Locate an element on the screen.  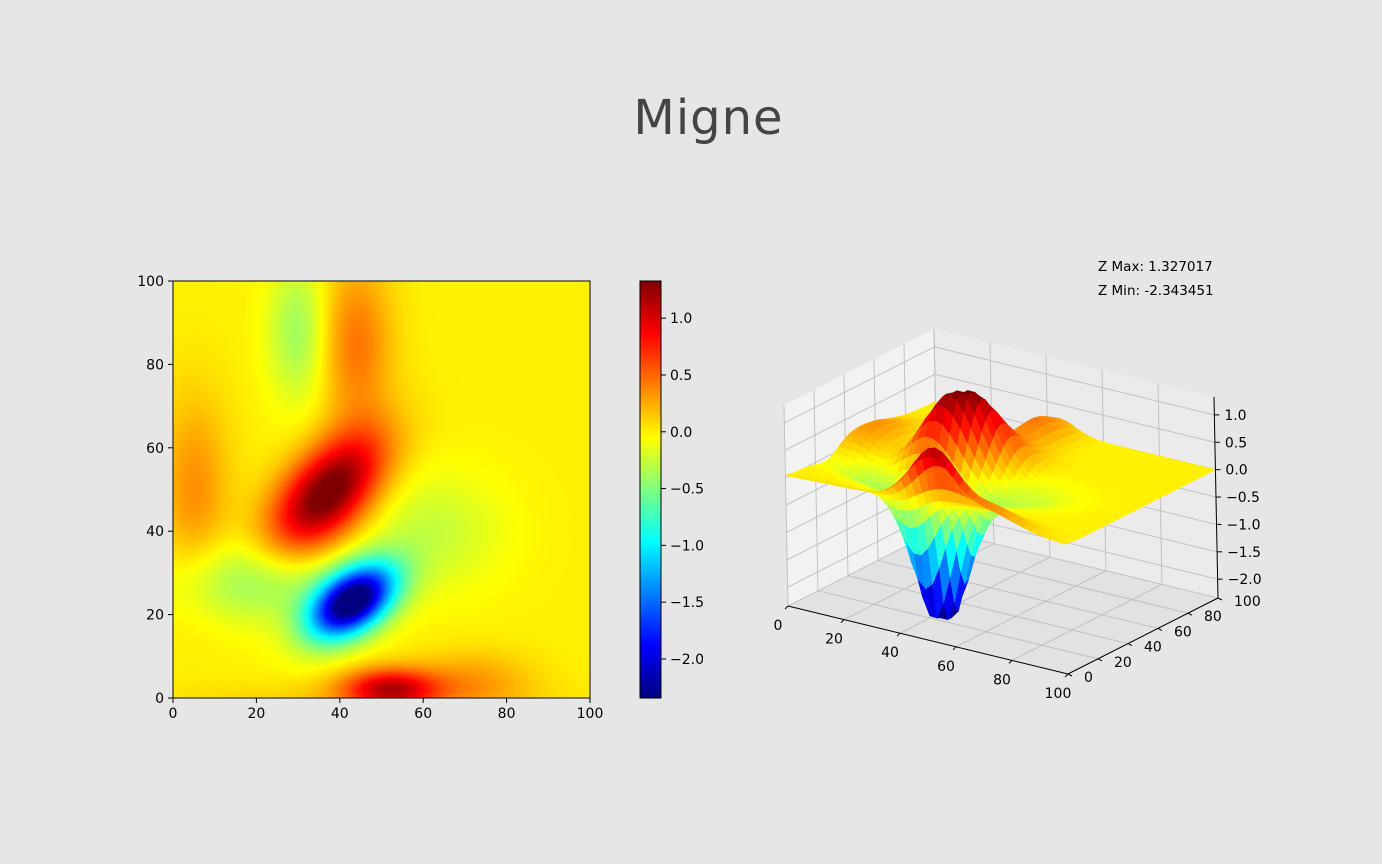
colorbar-tick-label: −2.0 is located at coordinates (687, 660).